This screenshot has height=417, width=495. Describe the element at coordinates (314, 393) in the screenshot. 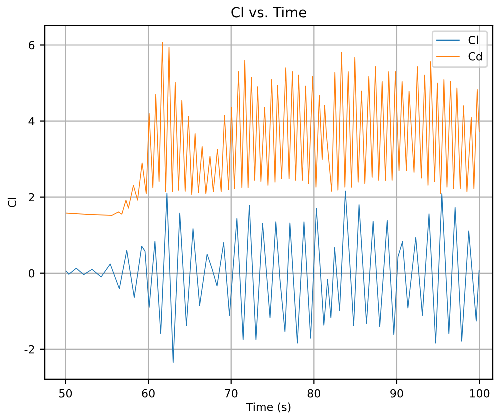

I see `x-tick-label: 80` at that location.